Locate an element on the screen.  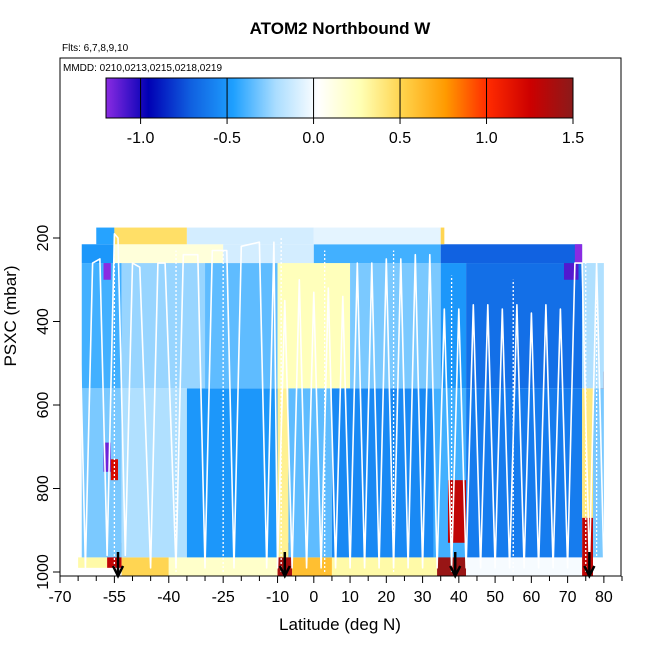
x-axis: -70 -55 -40 -25 -10 0 10 20 30 40 50 60 70 80 is located at coordinates (335, 591).